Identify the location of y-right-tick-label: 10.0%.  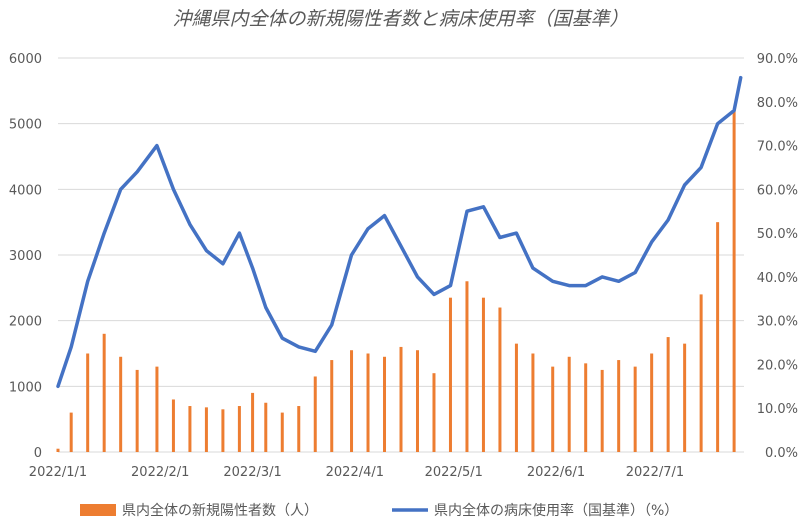
(777, 409).